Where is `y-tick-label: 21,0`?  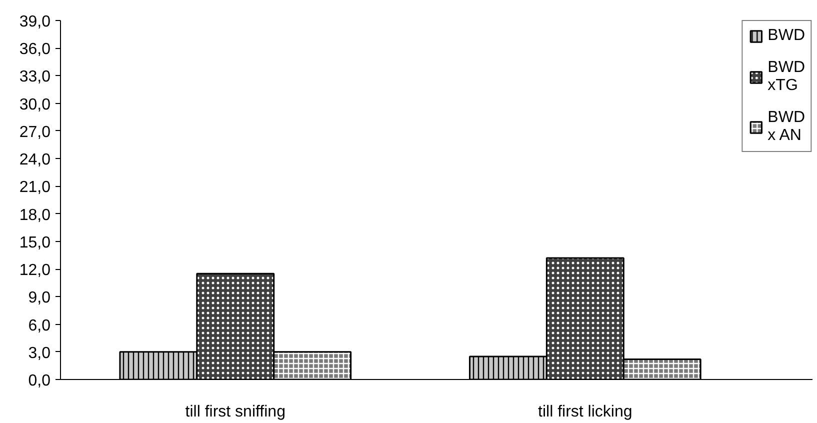 y-tick-label: 21,0 is located at coordinates (35, 187).